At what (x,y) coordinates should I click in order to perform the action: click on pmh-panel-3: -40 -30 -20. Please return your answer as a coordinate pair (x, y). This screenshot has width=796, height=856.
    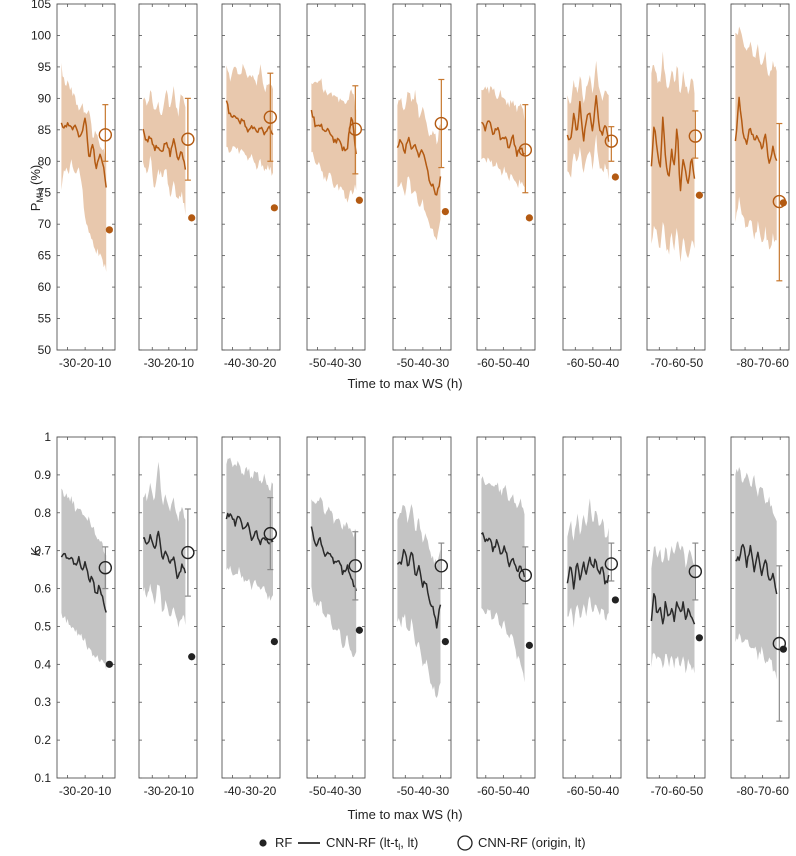
    Looking at the image, I should click on (251, 186).